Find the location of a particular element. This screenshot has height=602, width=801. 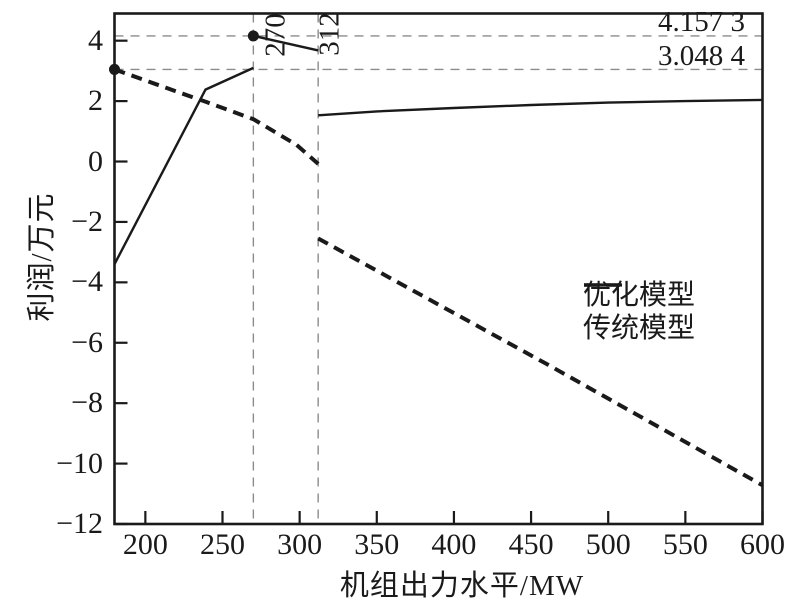

x-tick-label: 600 is located at coordinates (762, 544).